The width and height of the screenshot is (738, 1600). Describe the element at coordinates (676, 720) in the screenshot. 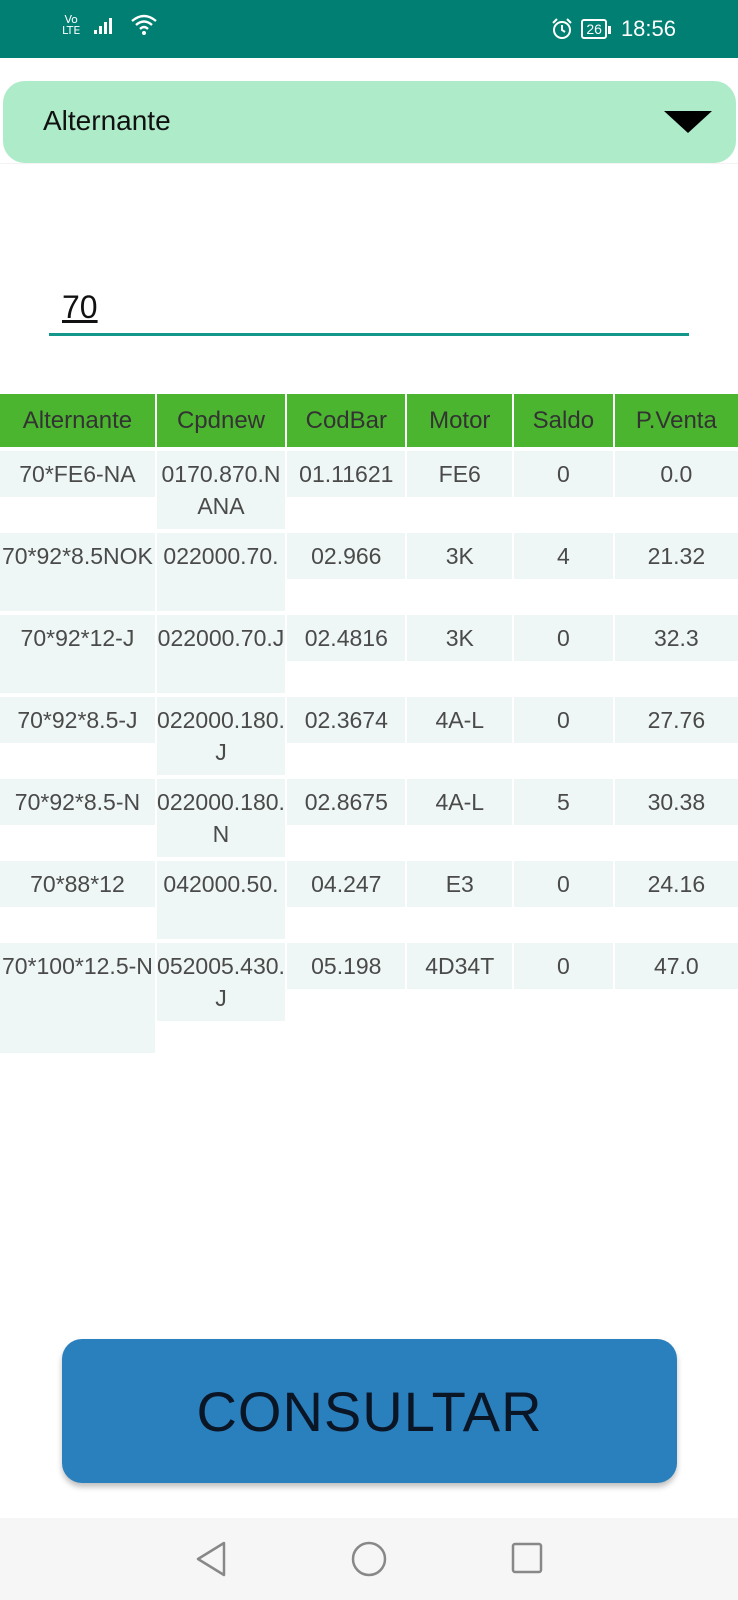

I see `cell-pventa: 27.76` at that location.